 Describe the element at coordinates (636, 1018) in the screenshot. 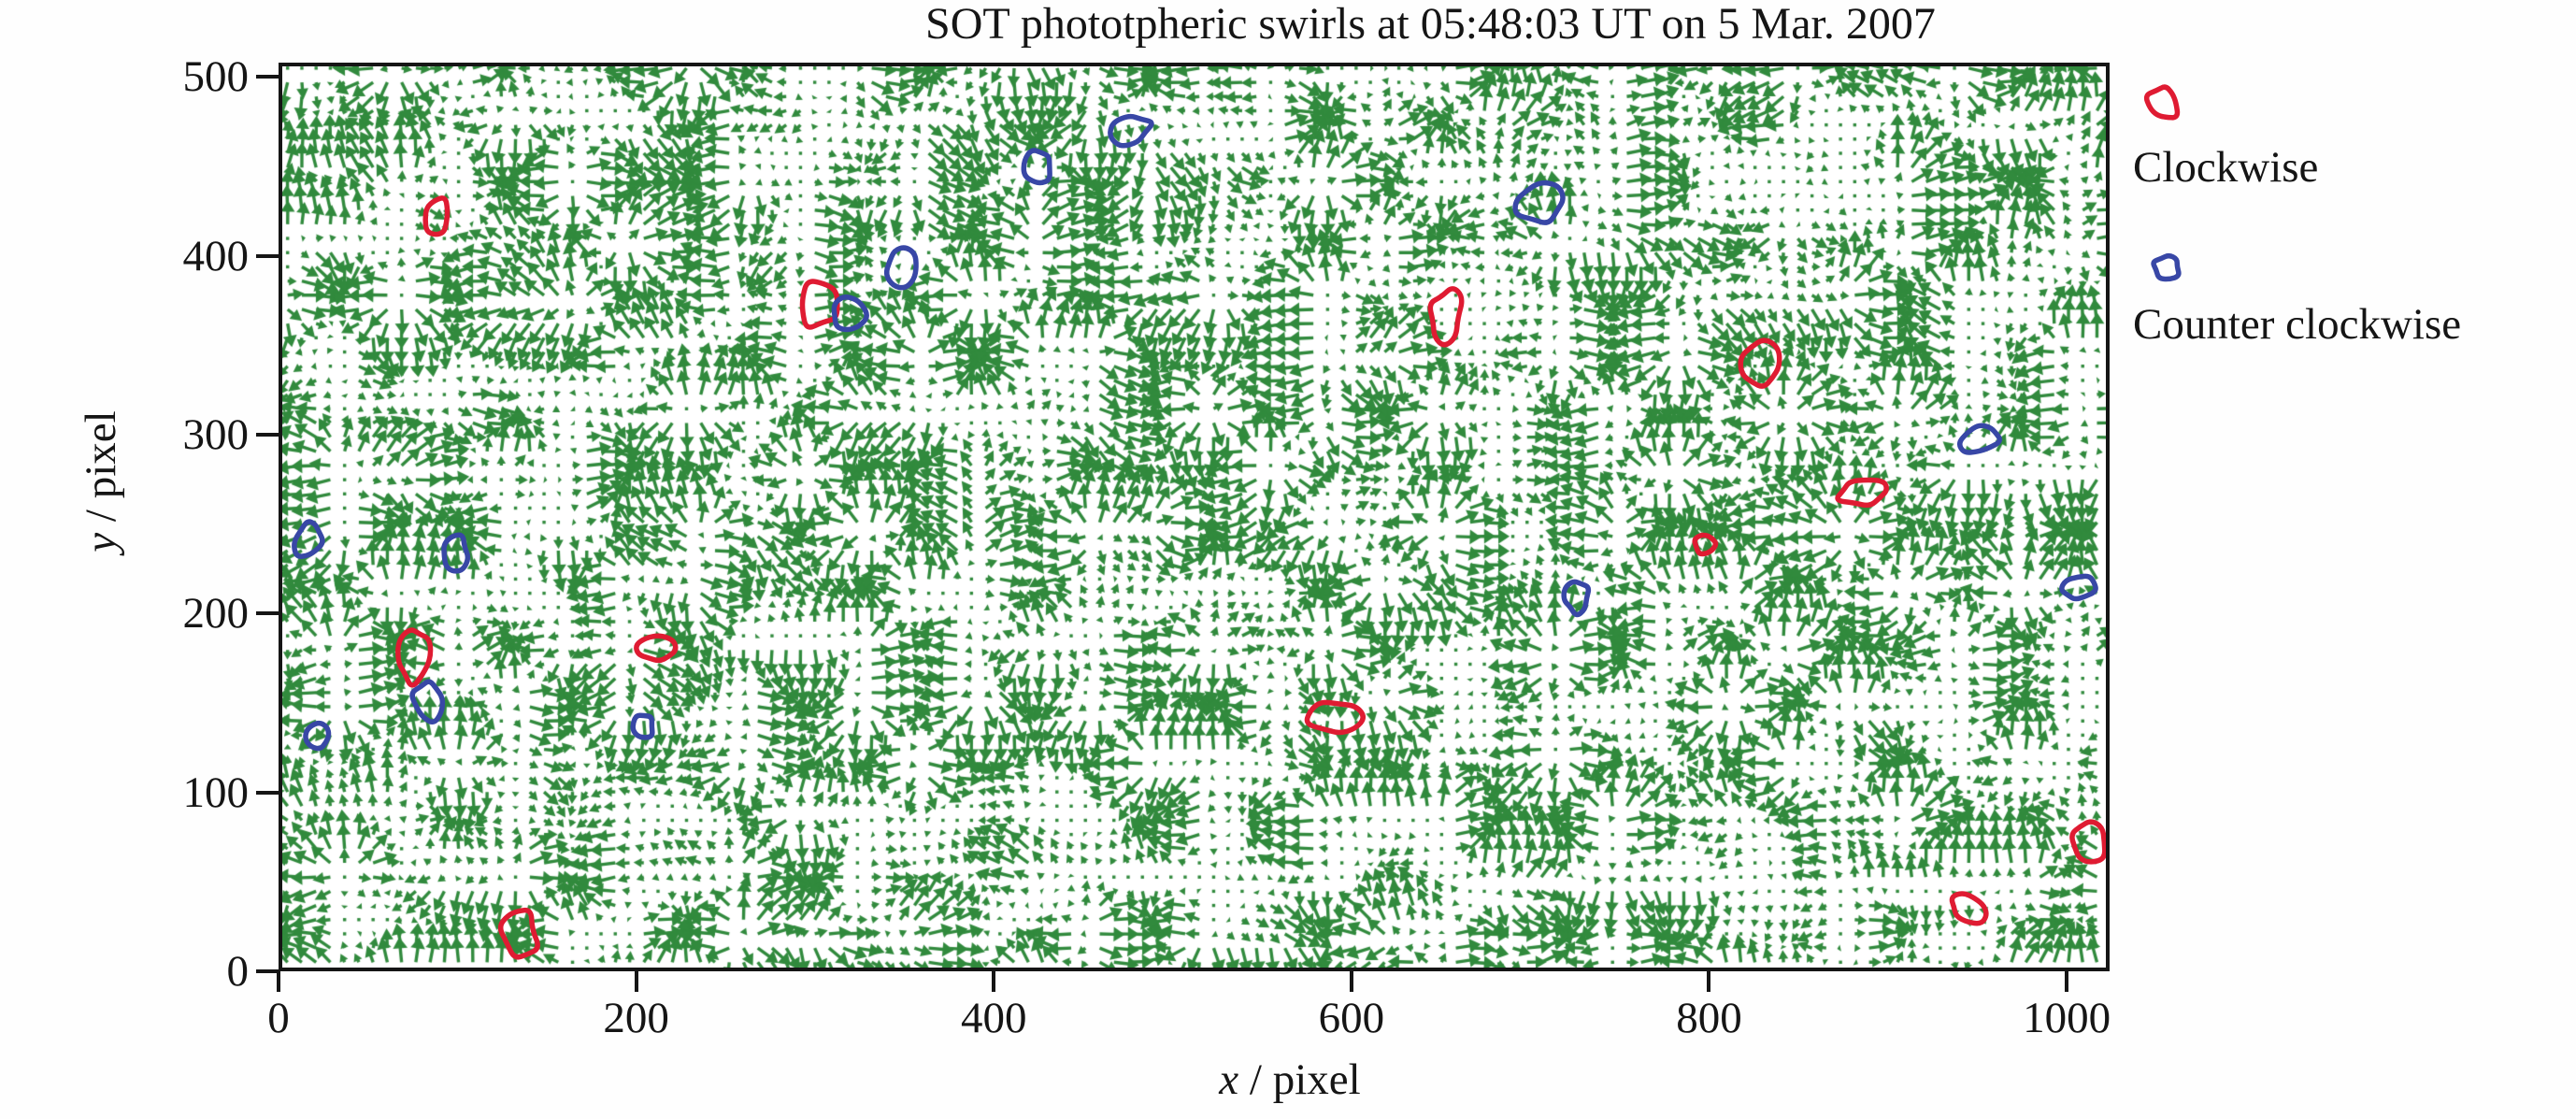

I see `x-tick-label: 200` at that location.